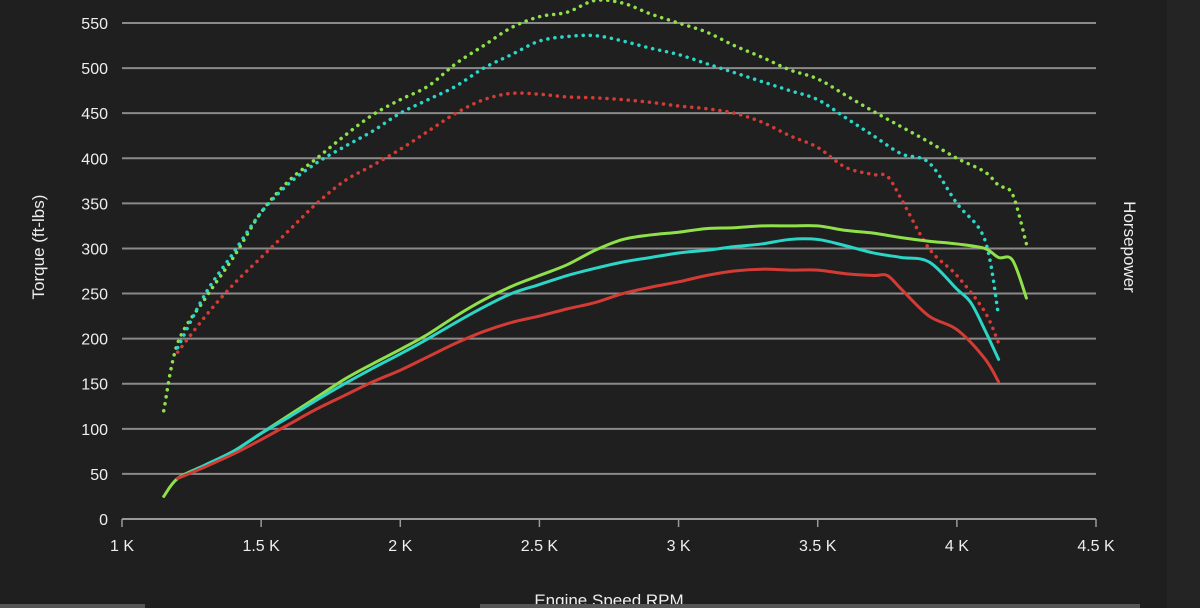 The height and width of the screenshot is (608, 1200). Describe the element at coordinates (818, 546) in the screenshot. I see `x-tick-label: 3.5 K` at that location.